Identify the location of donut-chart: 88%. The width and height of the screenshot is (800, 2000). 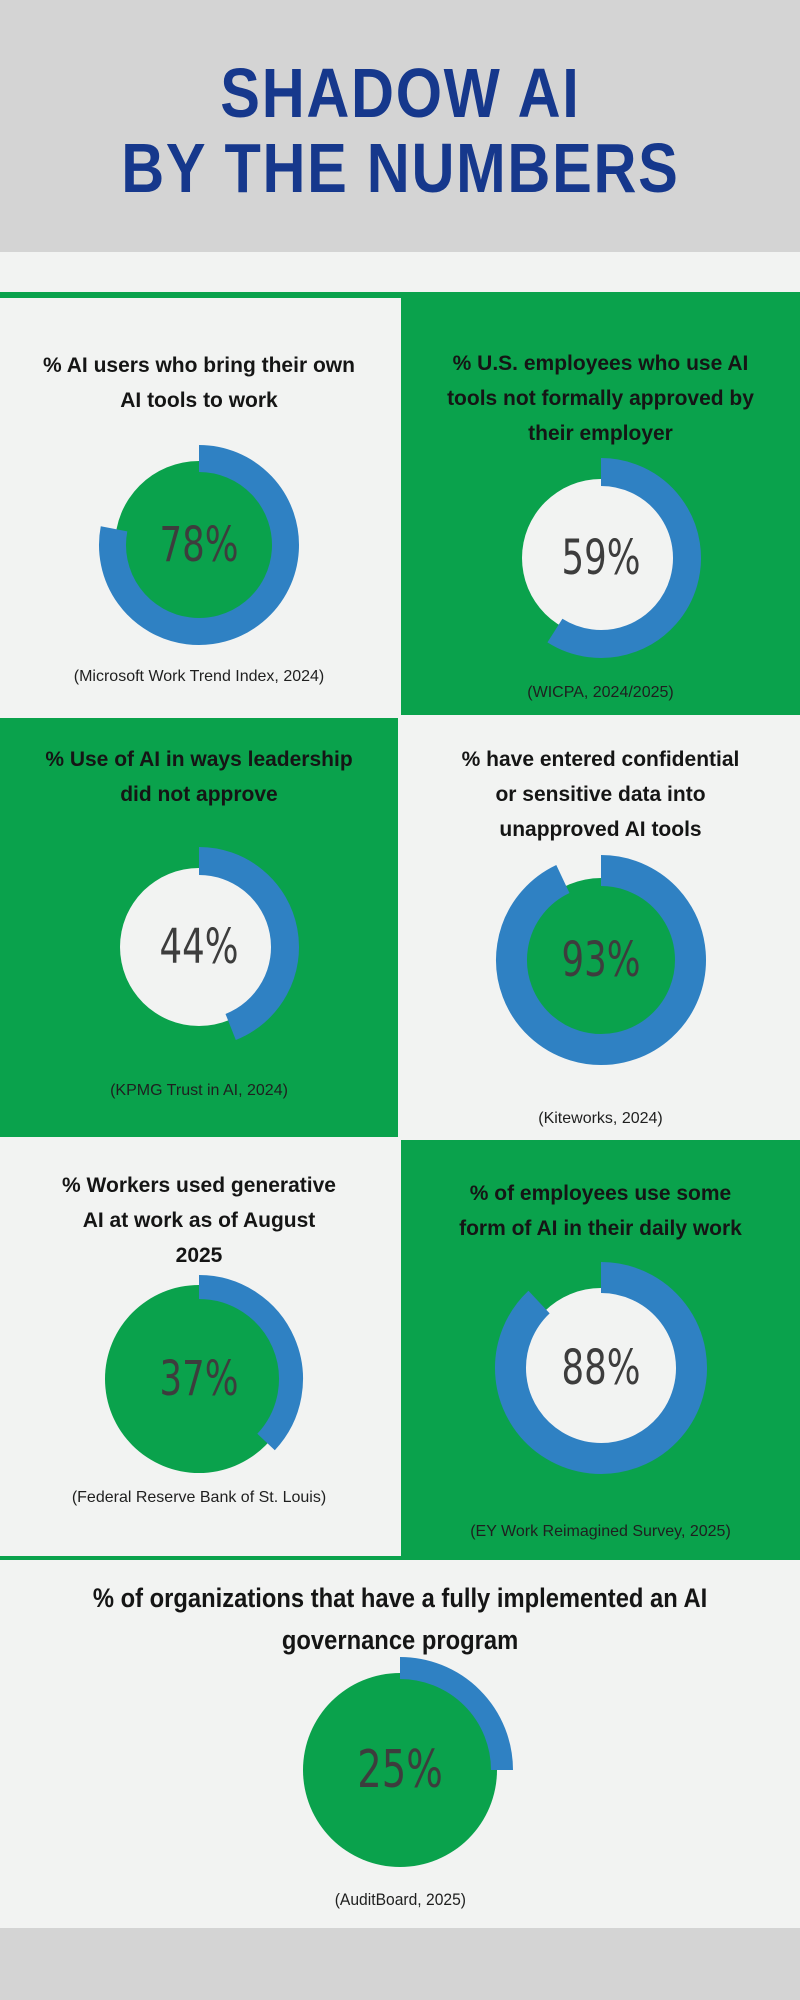
(601, 1368).